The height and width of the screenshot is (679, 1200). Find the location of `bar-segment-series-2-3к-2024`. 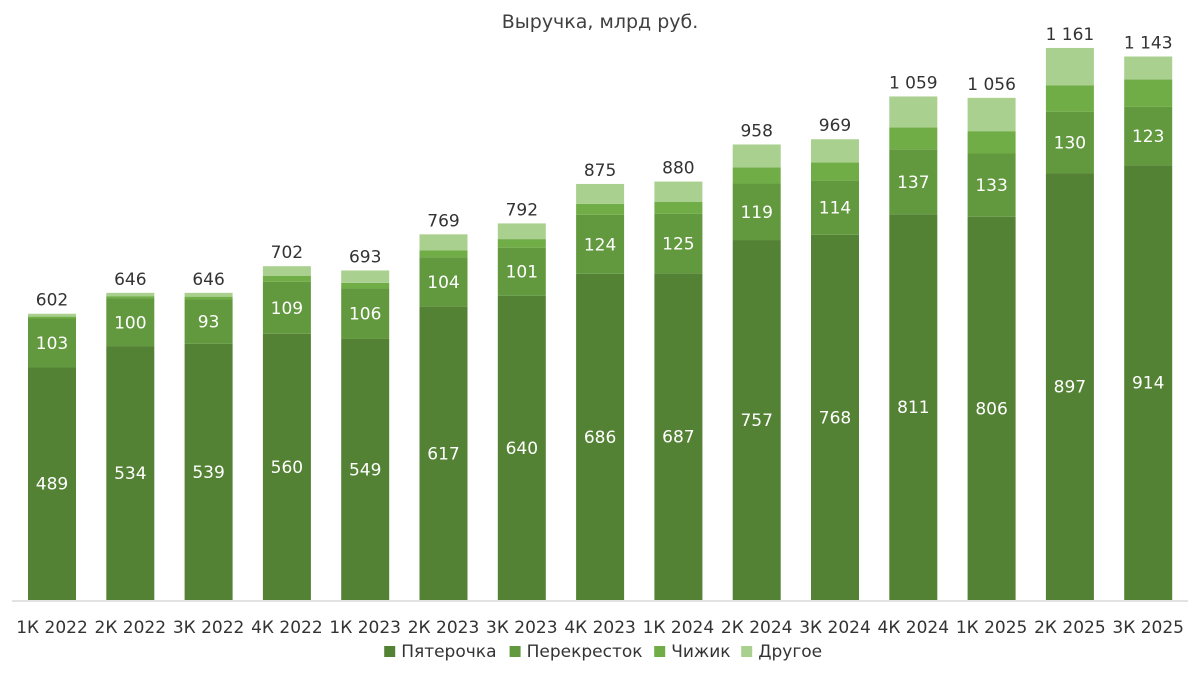

bar-segment-series-2-3к-2024 is located at coordinates (835, 171).